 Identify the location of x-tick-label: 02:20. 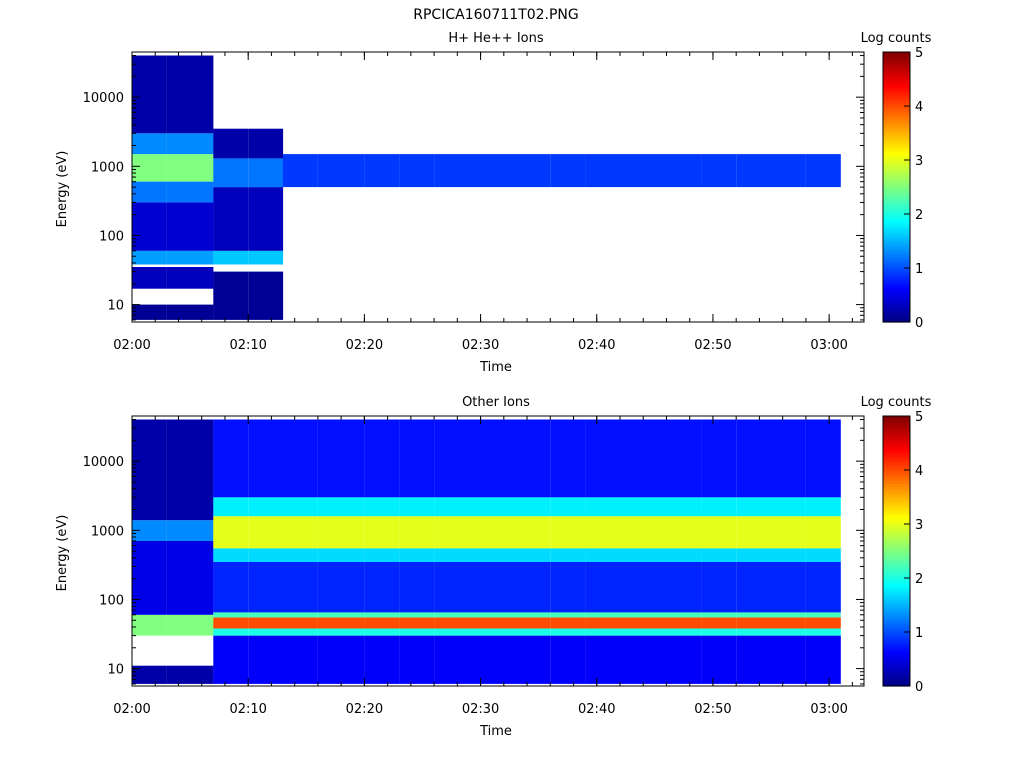
(364, 709).